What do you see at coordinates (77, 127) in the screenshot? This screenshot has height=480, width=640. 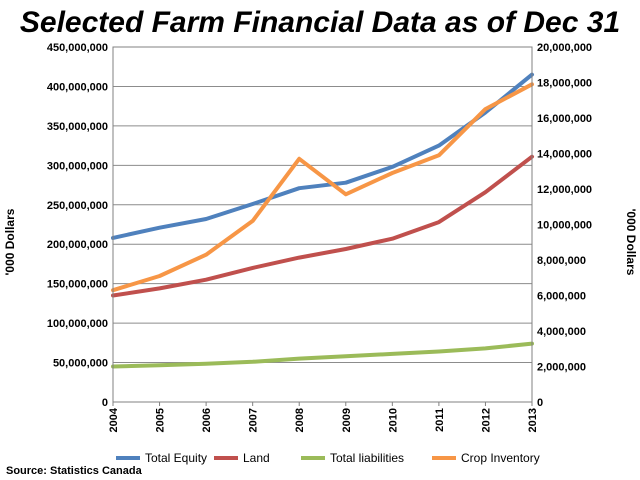 I see `left-tick-label: 350,000,000` at bounding box center [77, 127].